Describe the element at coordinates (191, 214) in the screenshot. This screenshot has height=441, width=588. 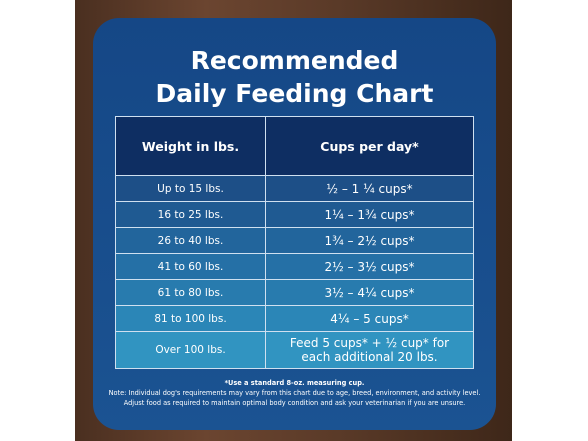
I see `weight-cell: 16 to 25 lbs.` at that location.